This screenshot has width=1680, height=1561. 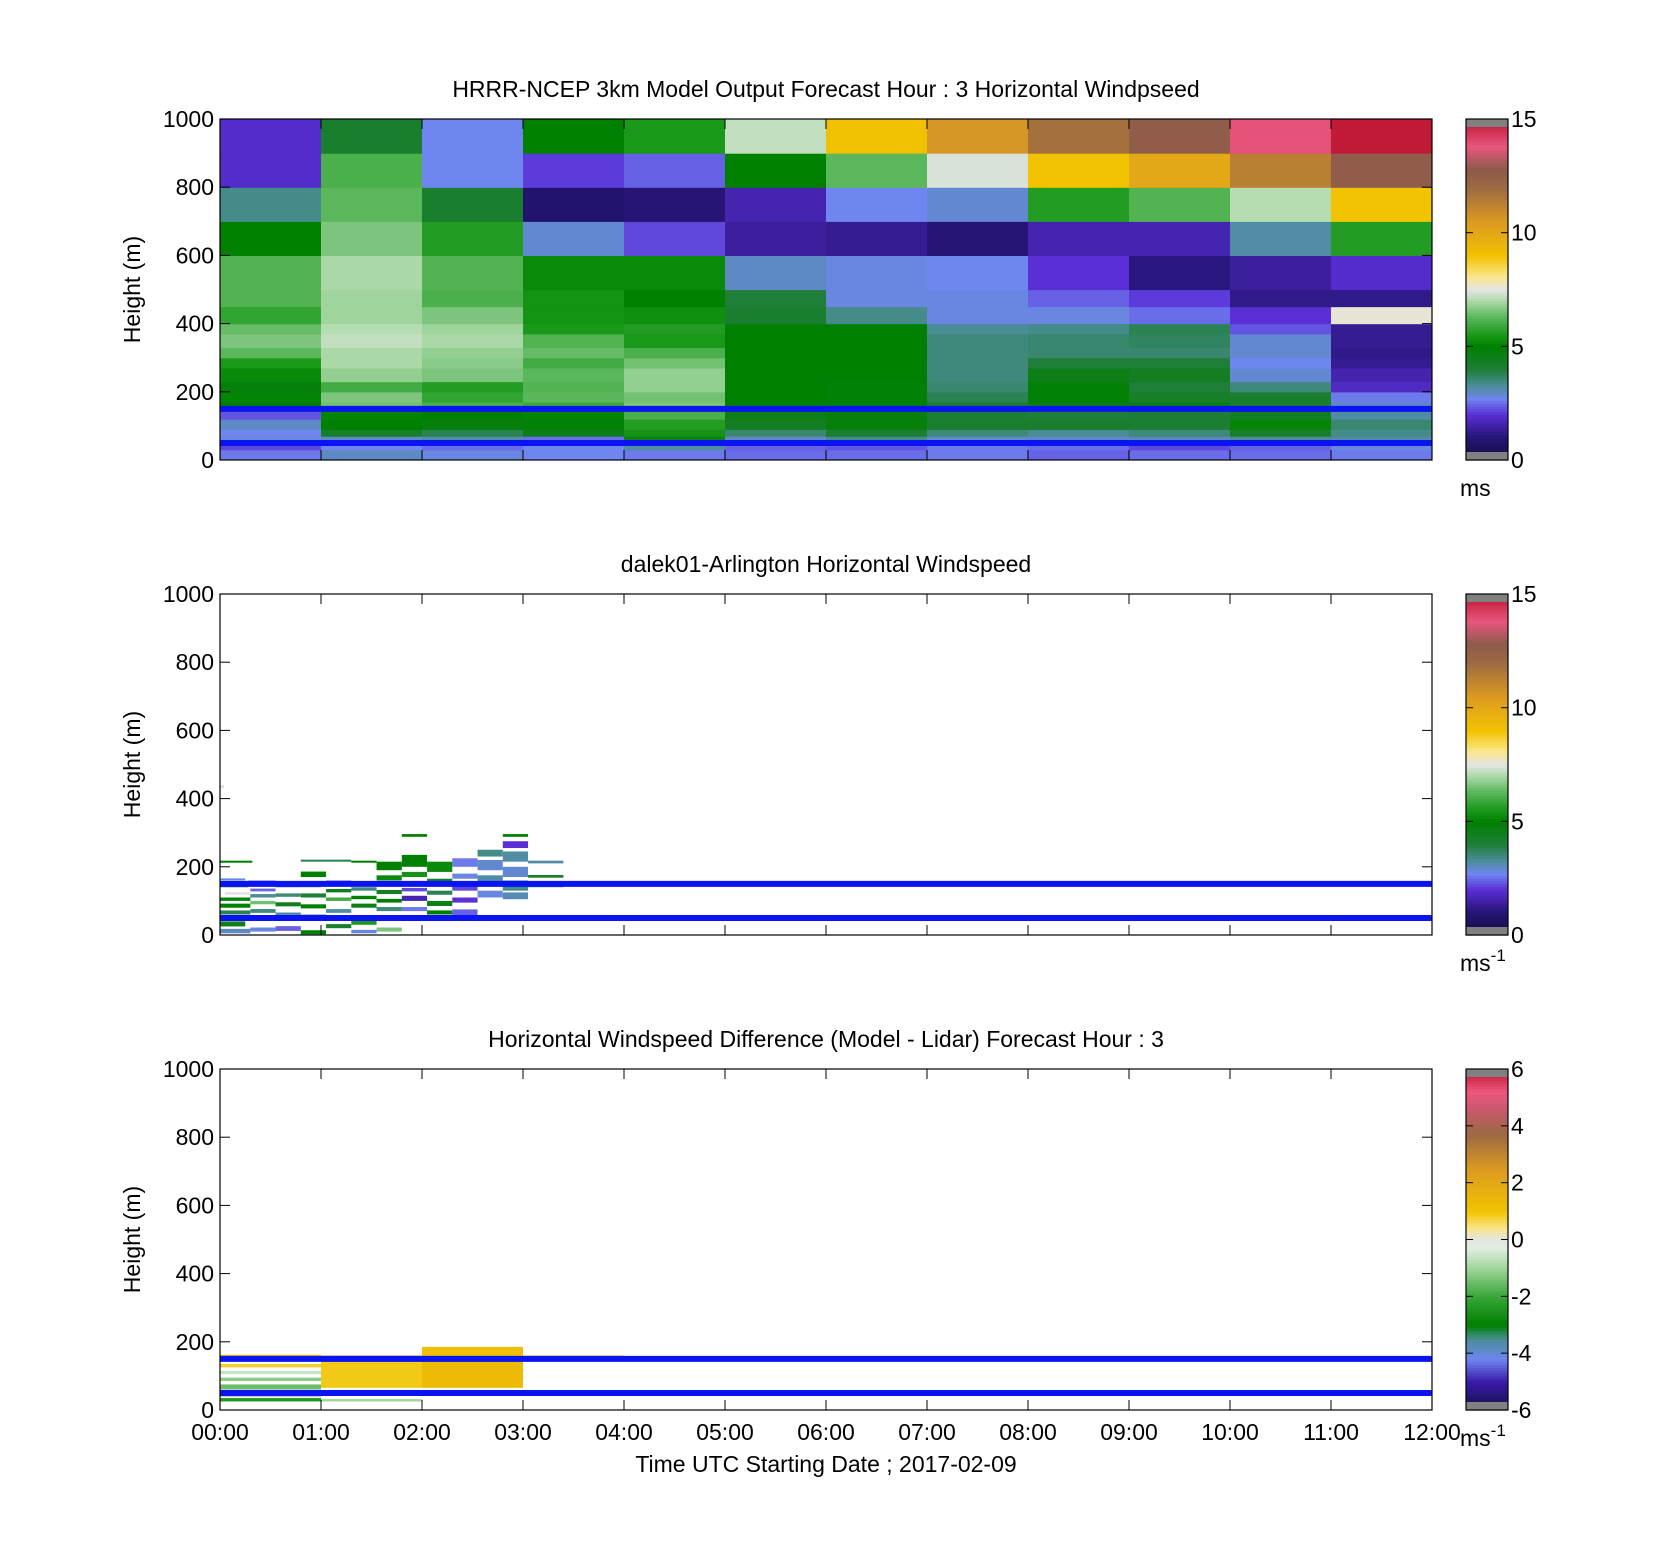 I want to click on y-tick-label: 1000, so click(x=188, y=1069).